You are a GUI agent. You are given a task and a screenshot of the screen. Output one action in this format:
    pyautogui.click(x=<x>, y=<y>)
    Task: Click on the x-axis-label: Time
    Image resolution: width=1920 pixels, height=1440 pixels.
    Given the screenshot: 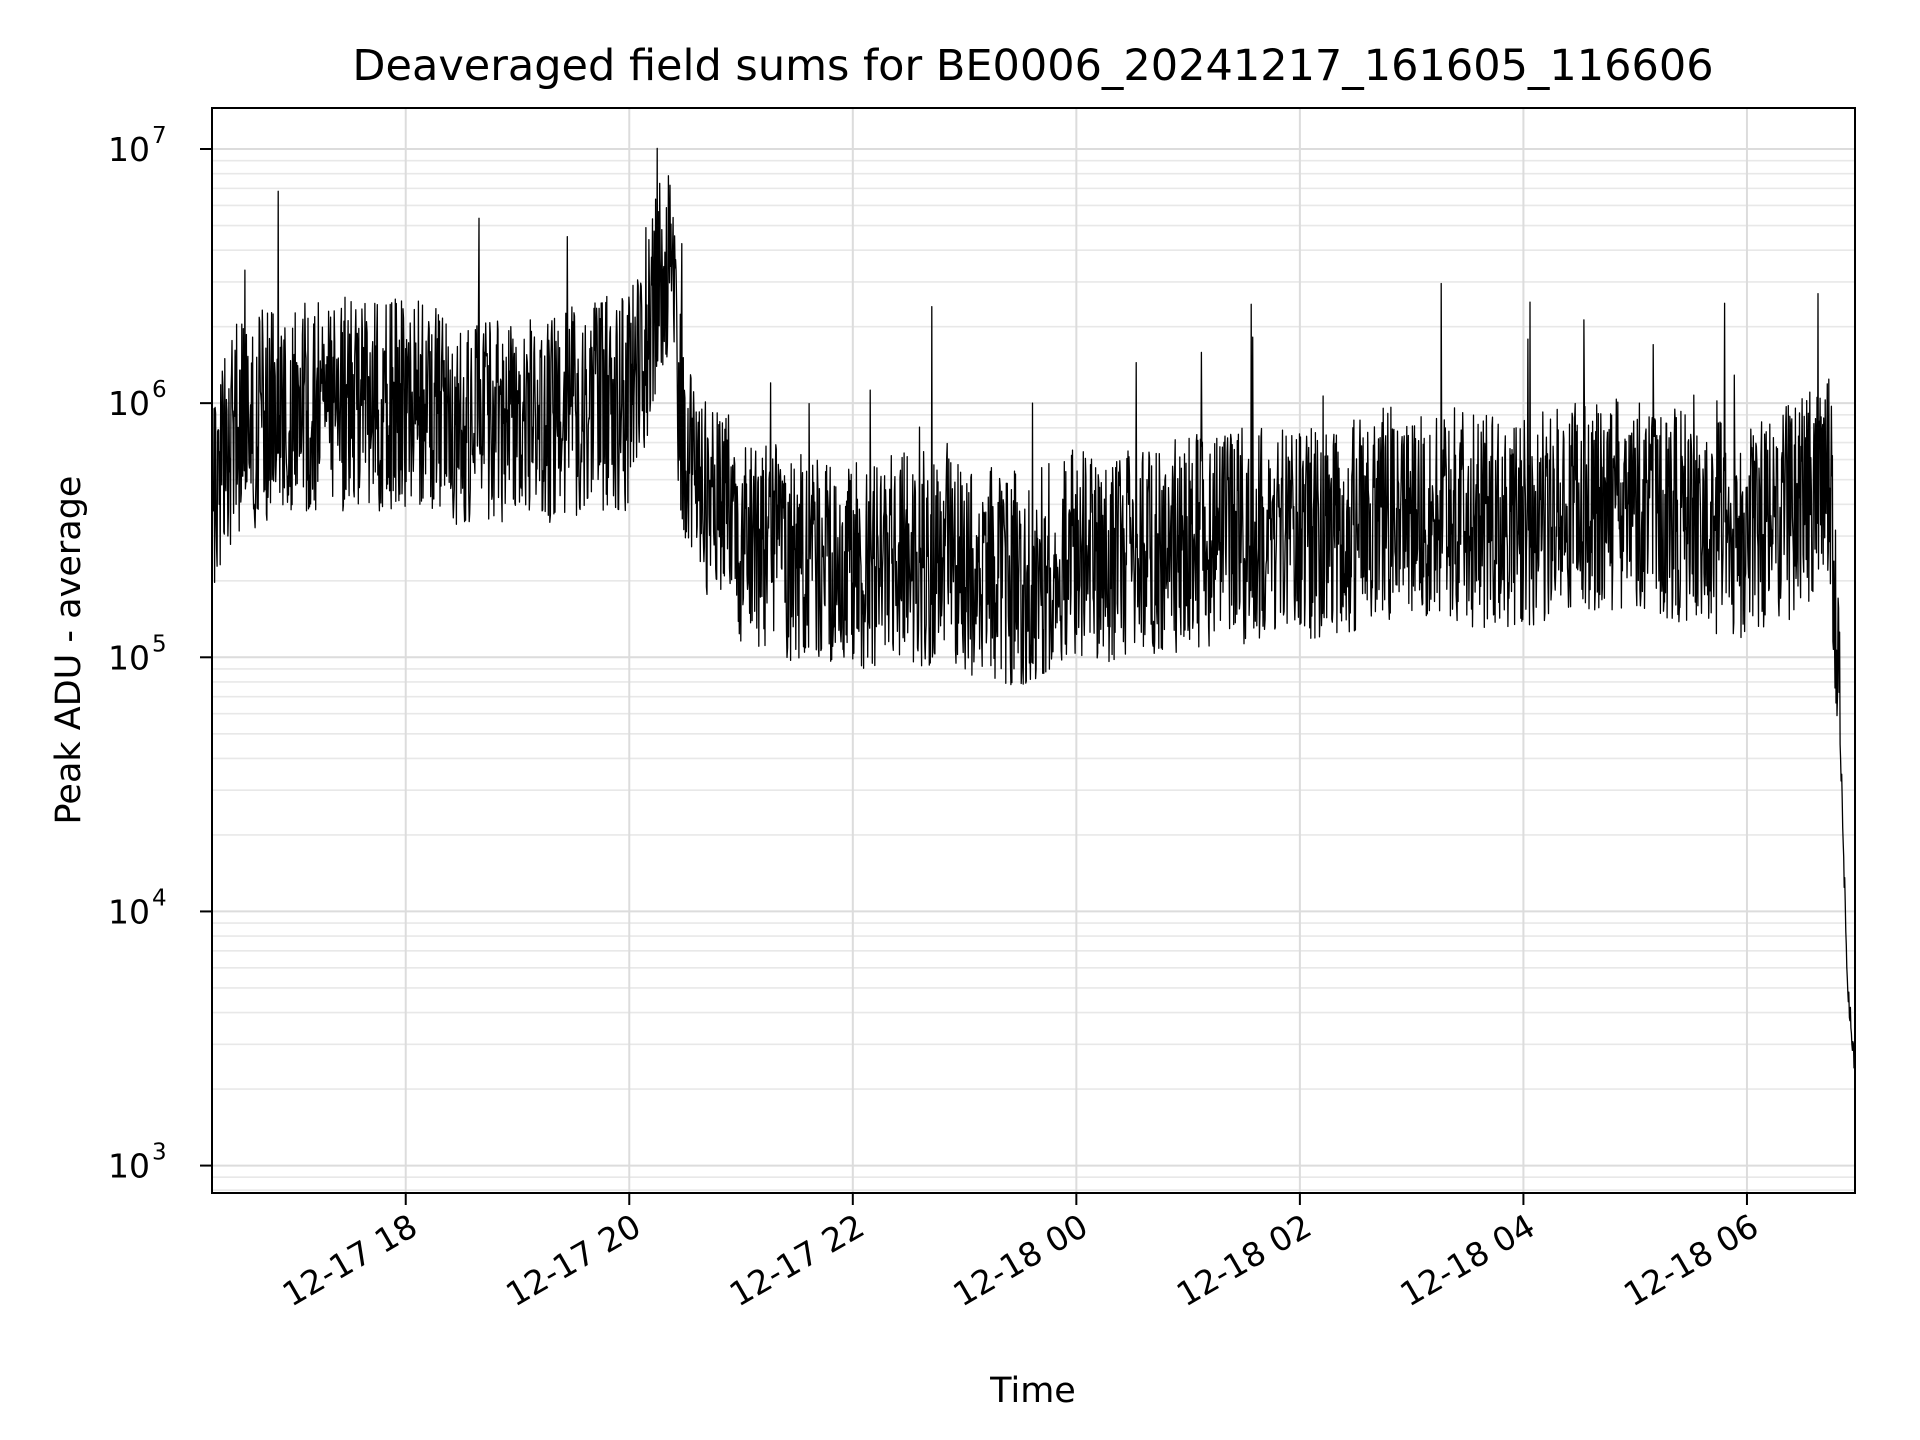 What is the action you would take?
    pyautogui.click(x=1032, y=1391)
    